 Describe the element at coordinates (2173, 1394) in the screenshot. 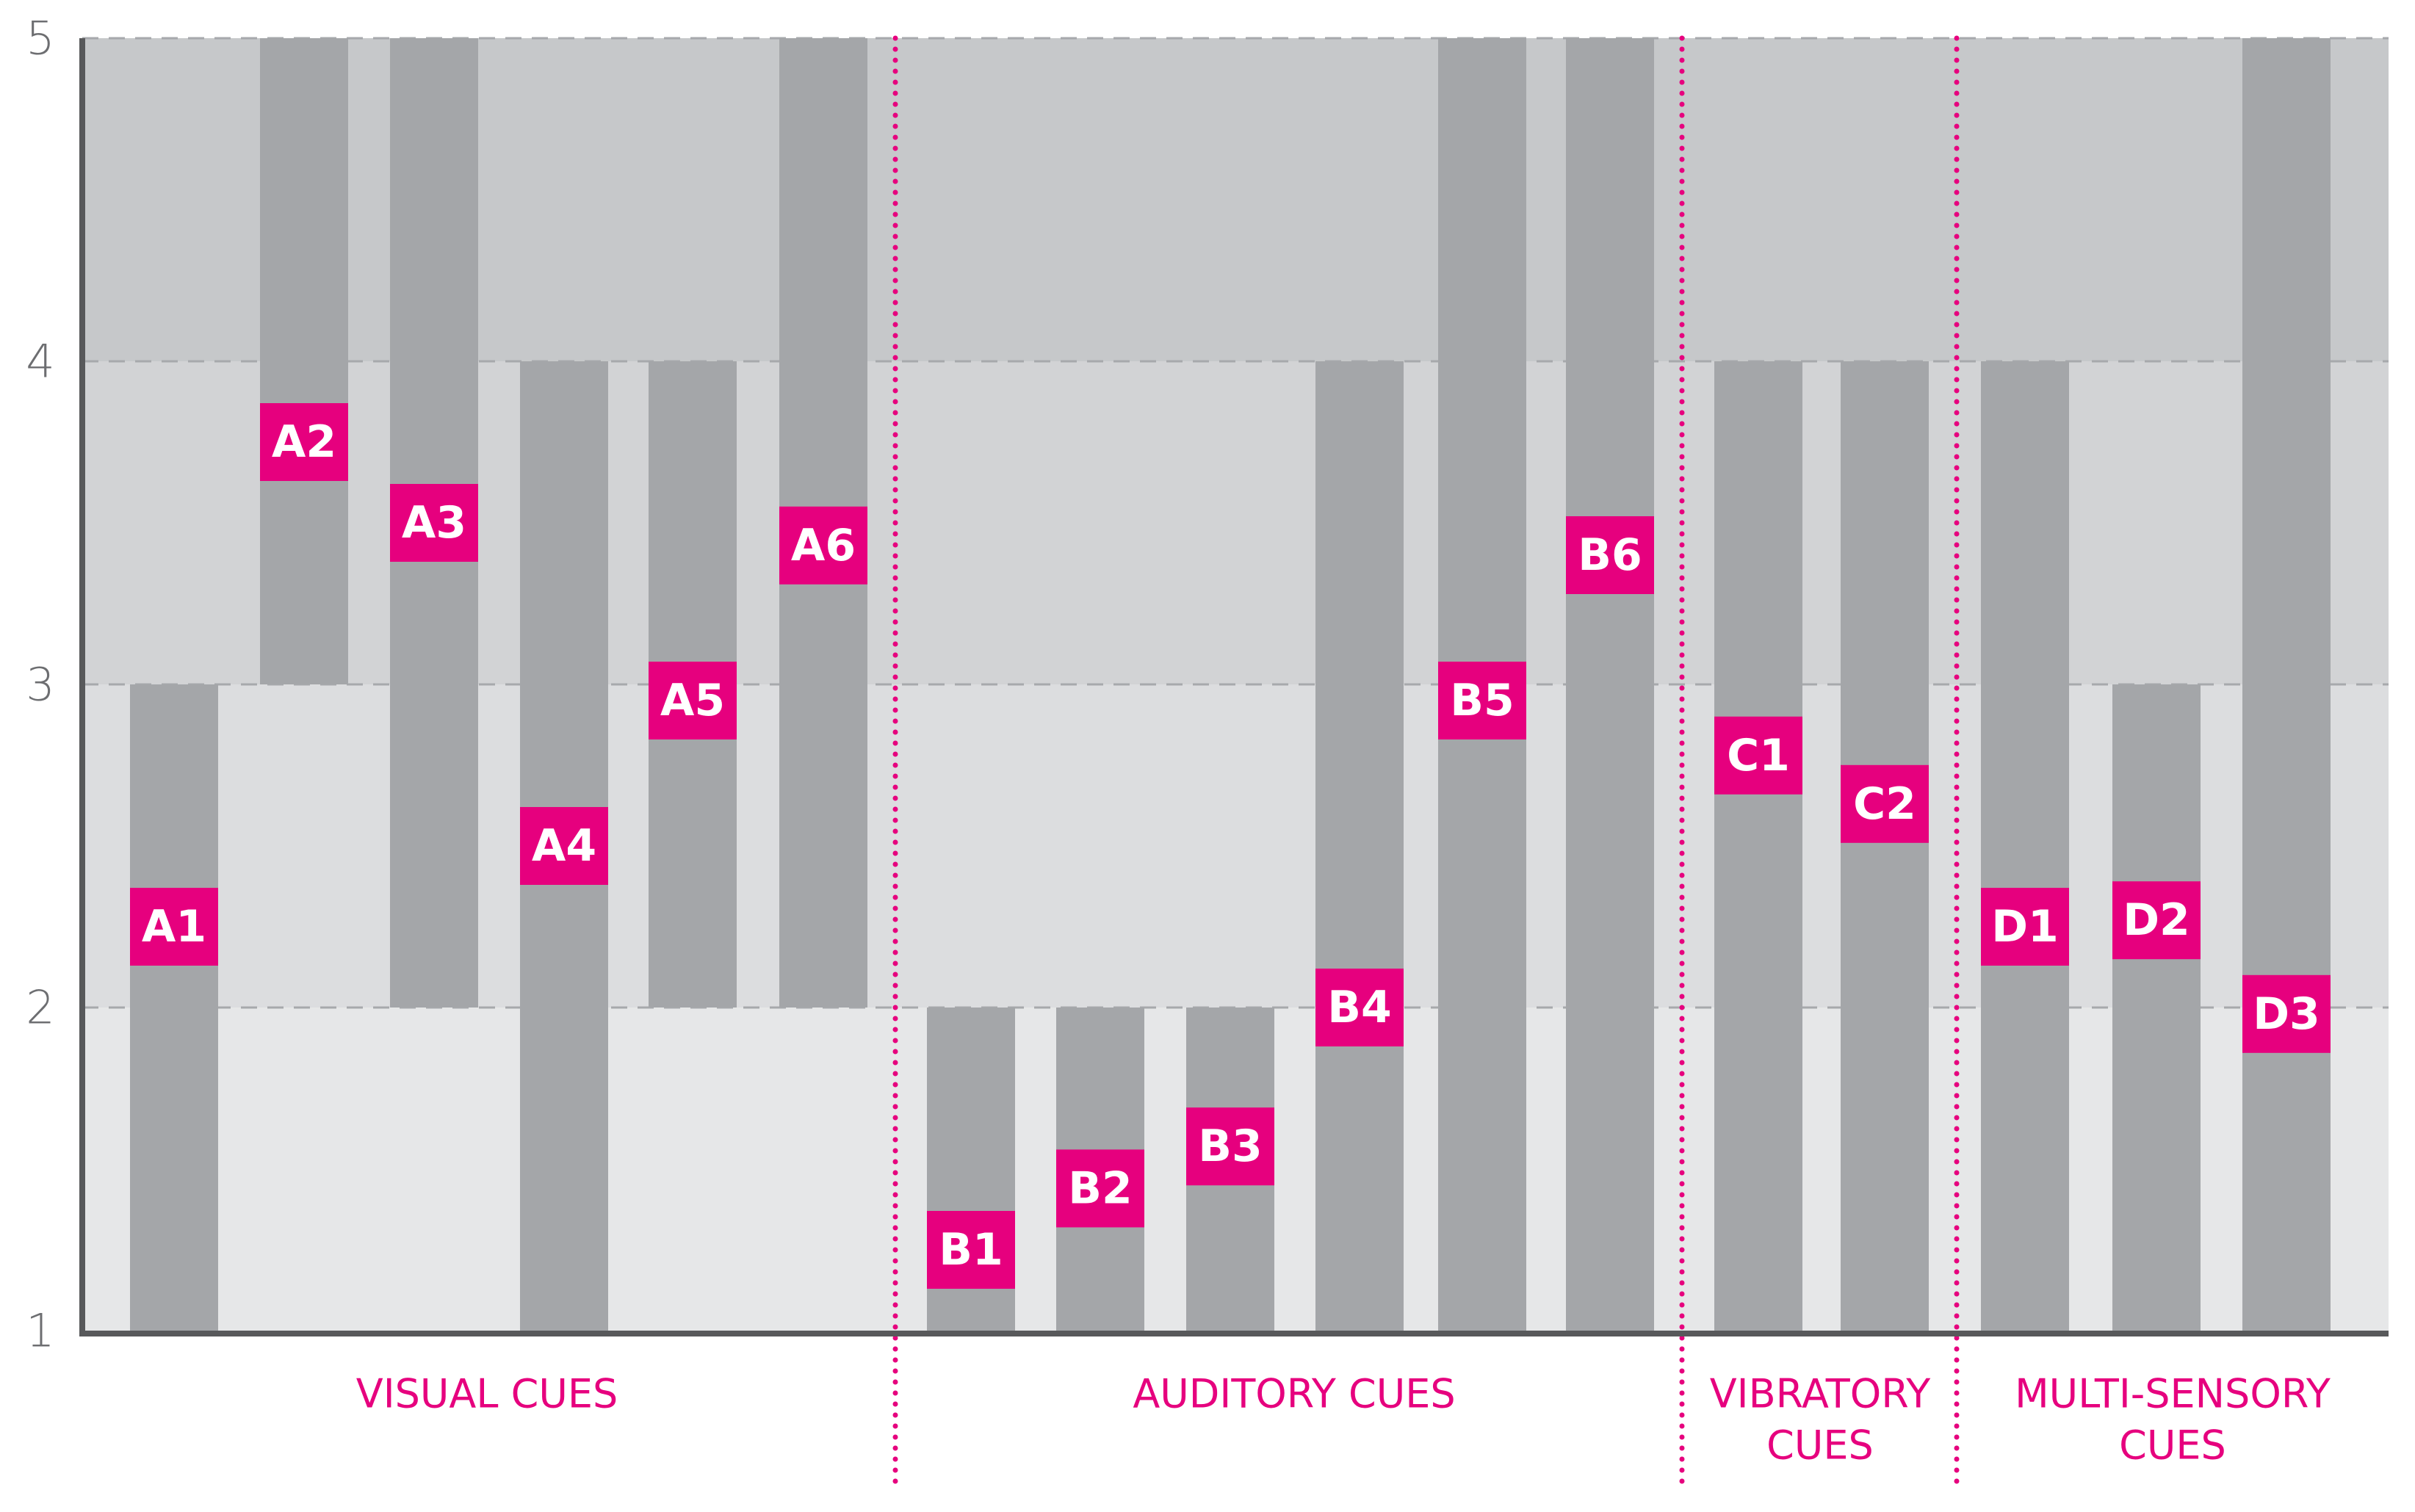

I see `group-label-line-4-1: MULTI-SENSORY` at that location.